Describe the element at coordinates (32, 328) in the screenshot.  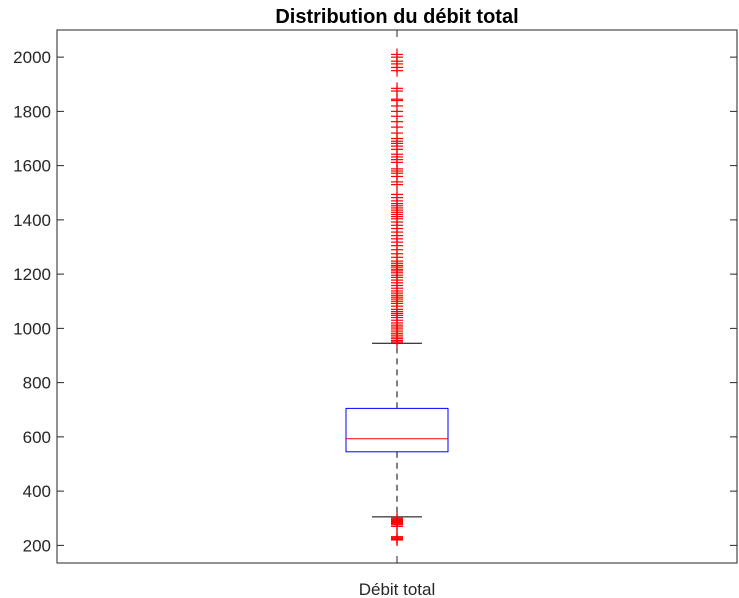
I see `y-tick-label: 1000` at that location.